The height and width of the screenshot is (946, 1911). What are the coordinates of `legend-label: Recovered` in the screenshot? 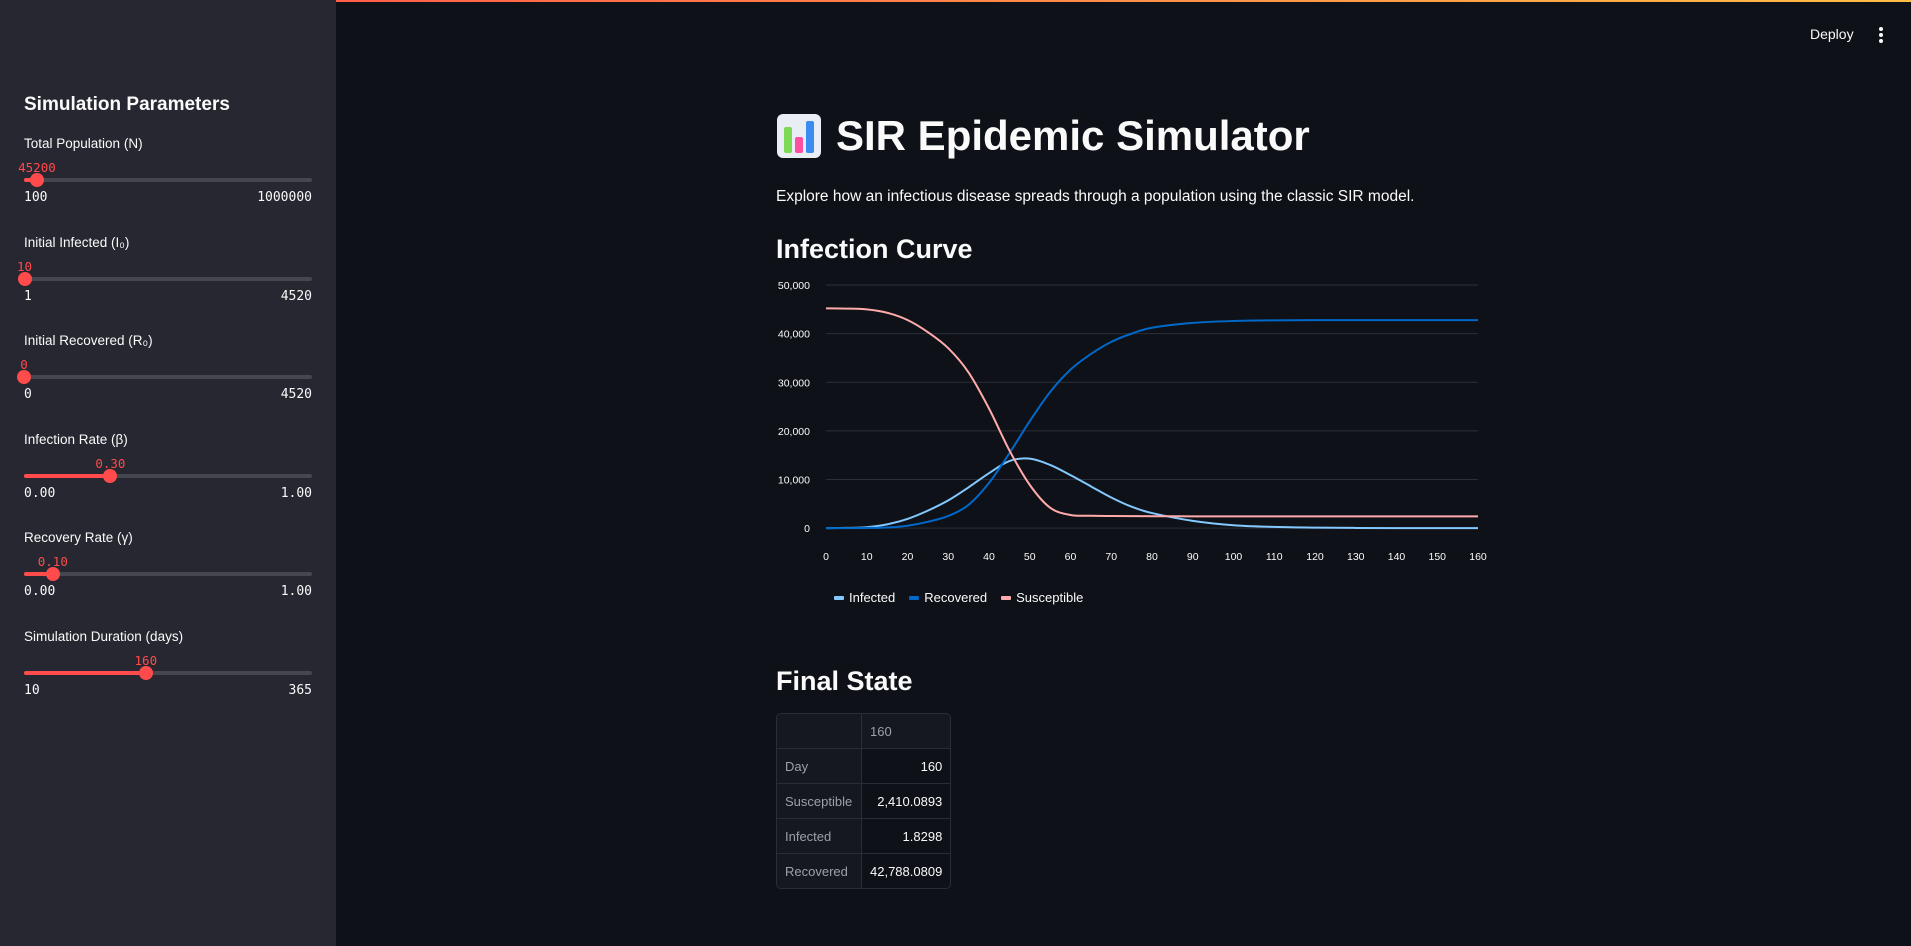 It's located at (956, 597).